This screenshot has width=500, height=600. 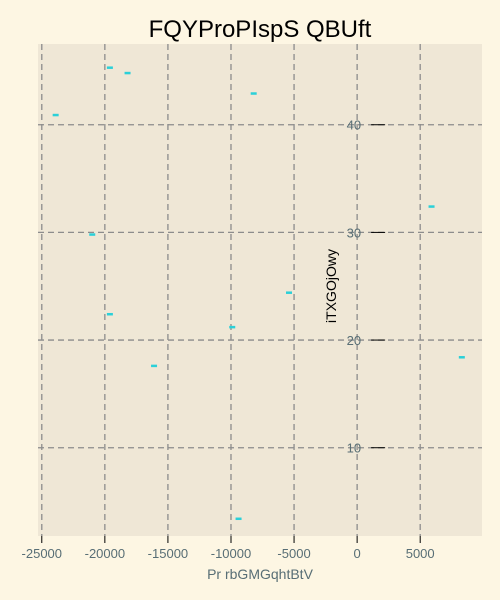 I want to click on x-tick-label: -25000, so click(x=42, y=553).